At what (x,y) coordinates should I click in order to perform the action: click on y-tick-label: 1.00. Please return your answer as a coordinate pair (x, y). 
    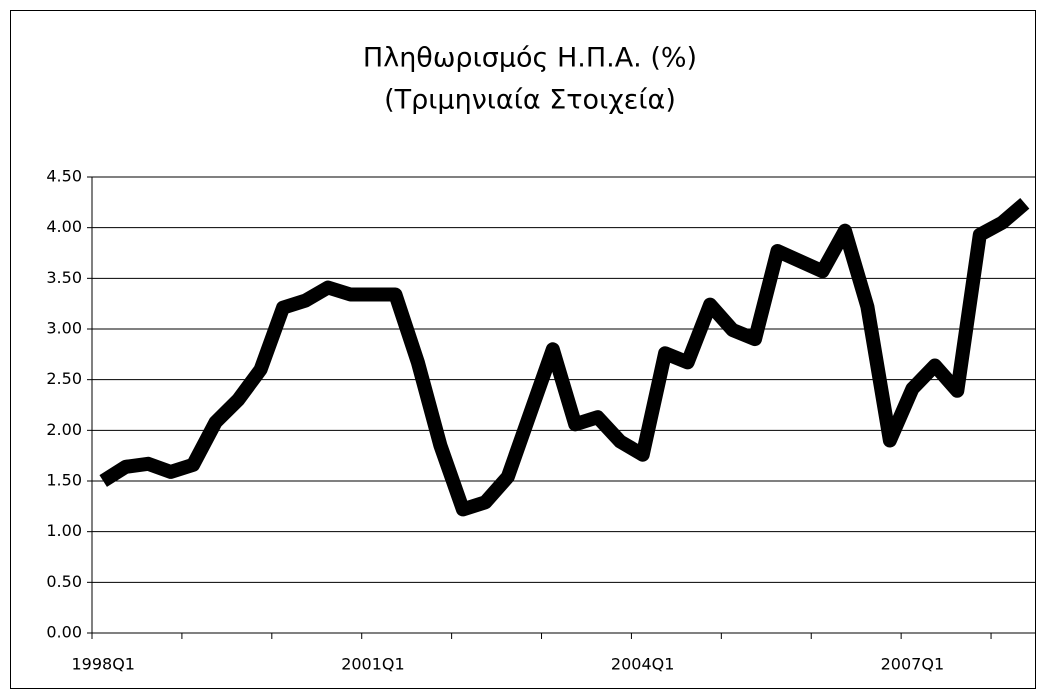
    Looking at the image, I should click on (64, 530).